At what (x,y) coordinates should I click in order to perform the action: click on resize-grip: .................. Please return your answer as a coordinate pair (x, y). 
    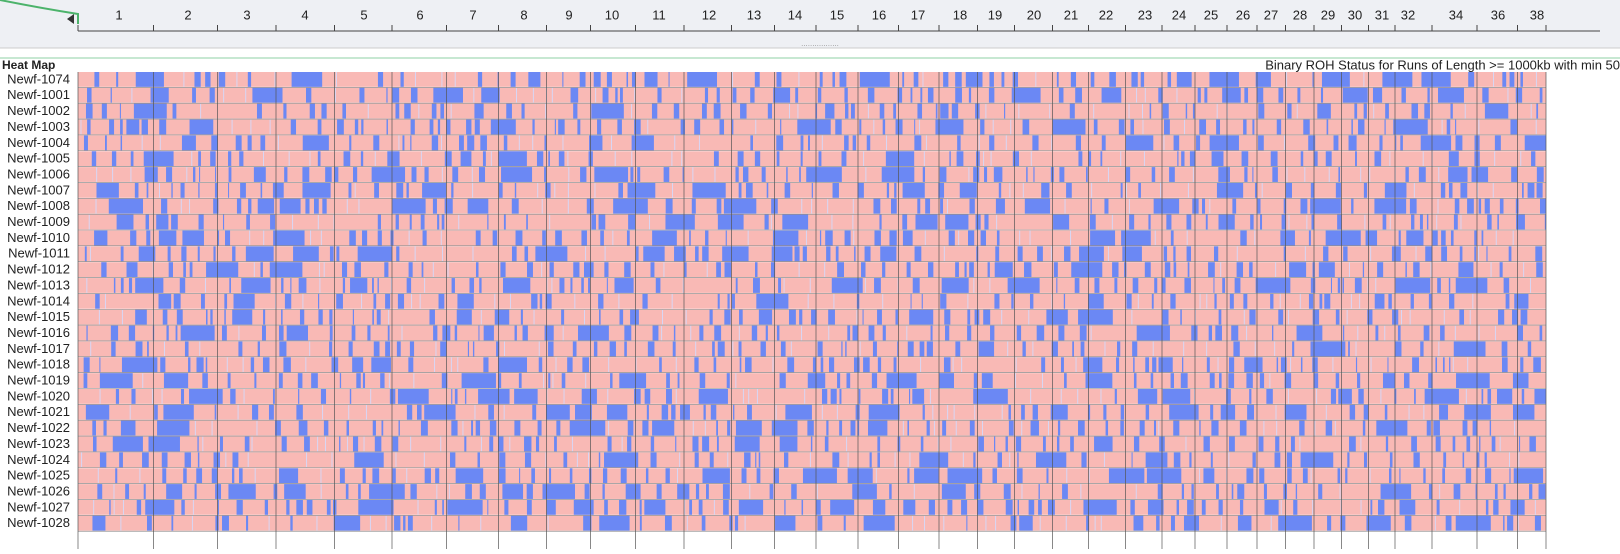
    Looking at the image, I should click on (820, 43).